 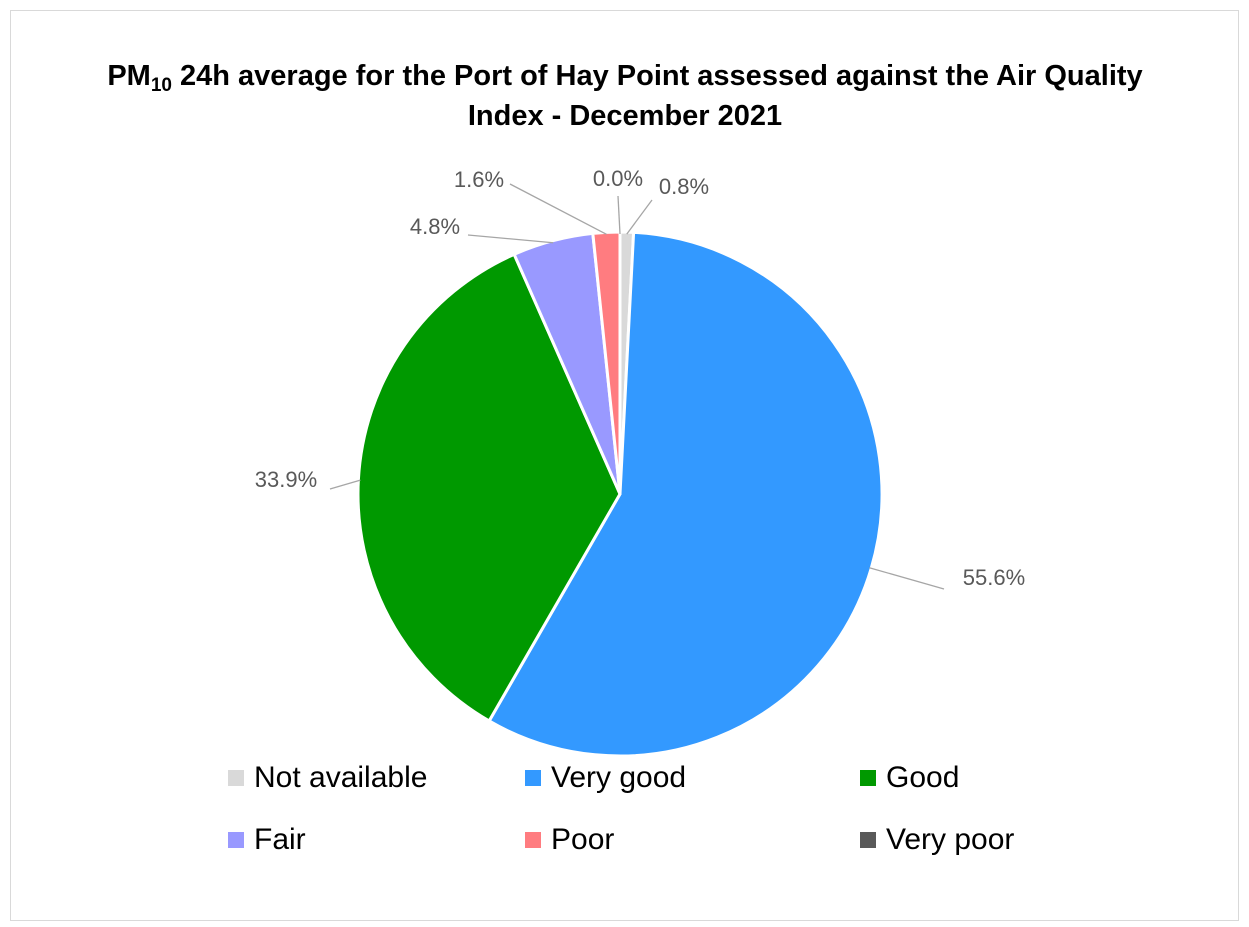 What do you see at coordinates (618, 777) in the screenshot?
I see `legend-label: Very good` at bounding box center [618, 777].